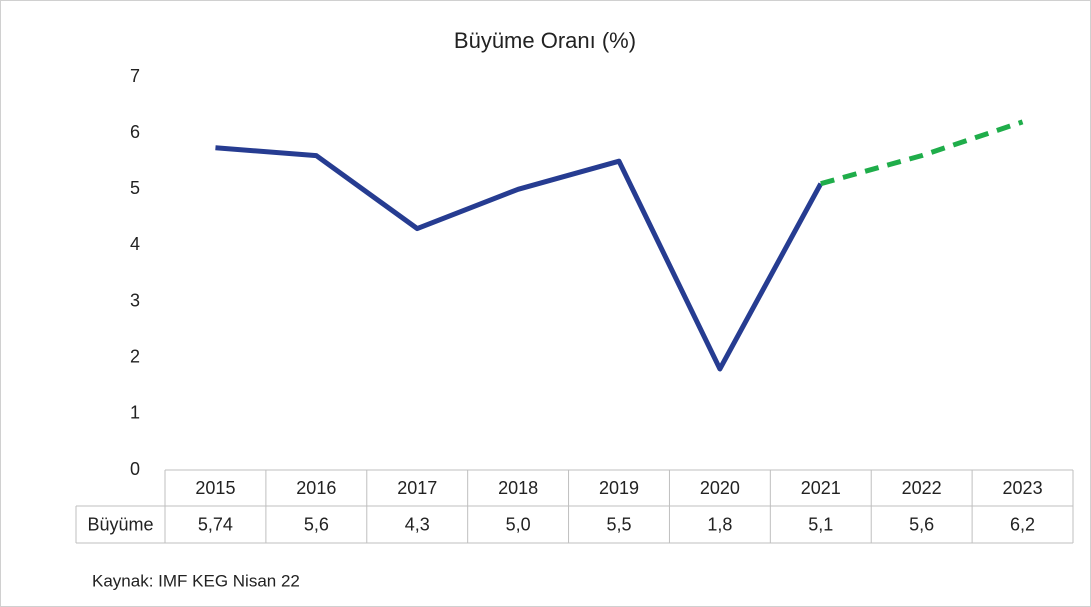 This screenshot has width=1091, height=607. Describe the element at coordinates (619, 488) in the screenshot. I see `x-tick-label: 2019` at that location.